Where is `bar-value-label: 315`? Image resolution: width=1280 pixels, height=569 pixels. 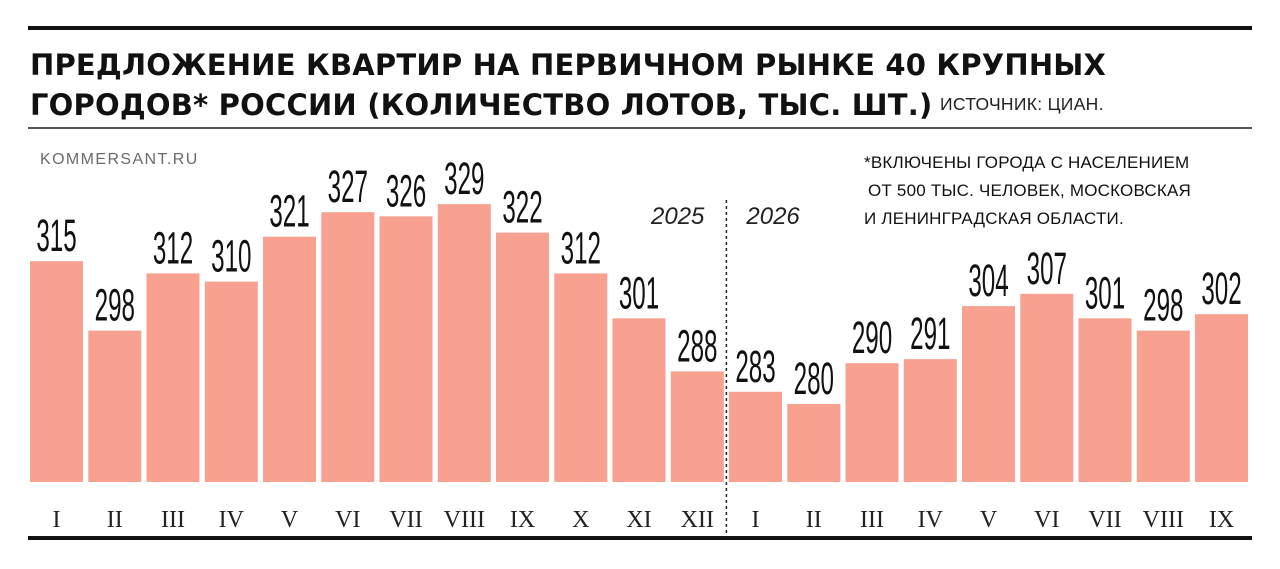
bar-value-label: 315 is located at coordinates (56, 235).